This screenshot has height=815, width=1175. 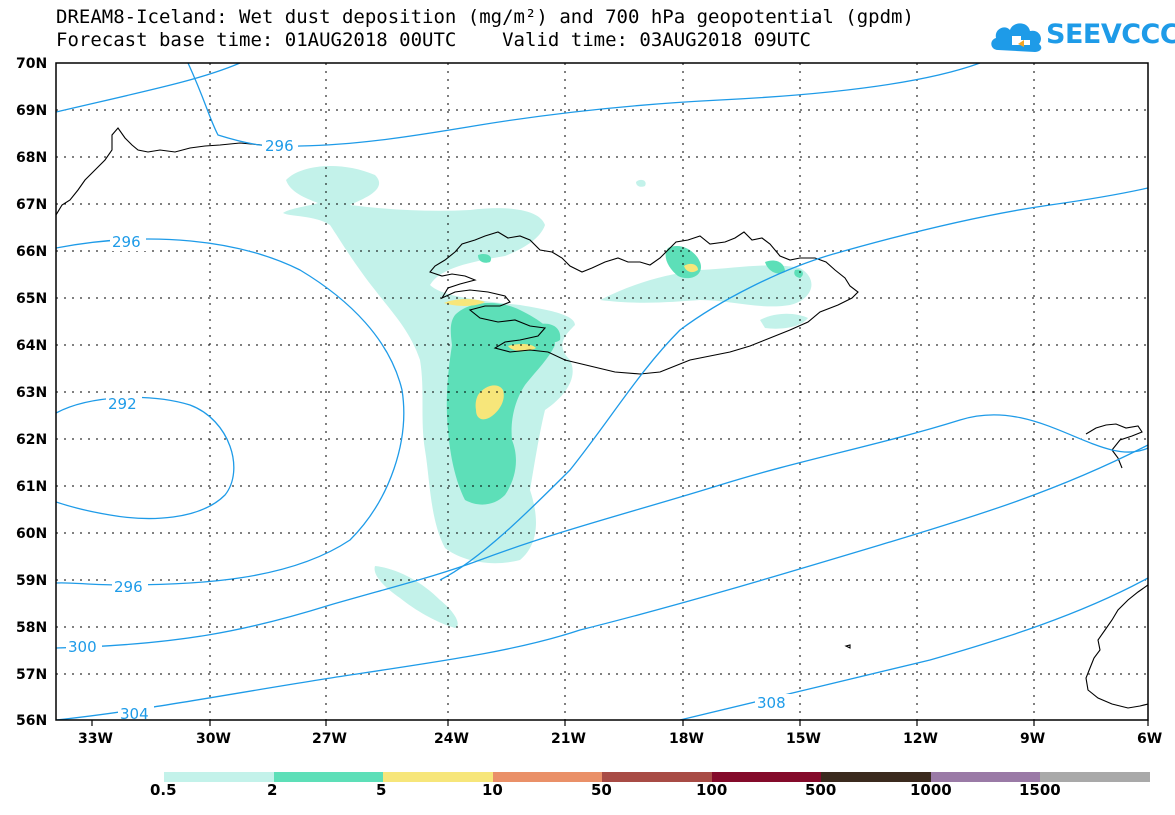 I want to click on colorbar-label: 500, so click(x=821, y=790).